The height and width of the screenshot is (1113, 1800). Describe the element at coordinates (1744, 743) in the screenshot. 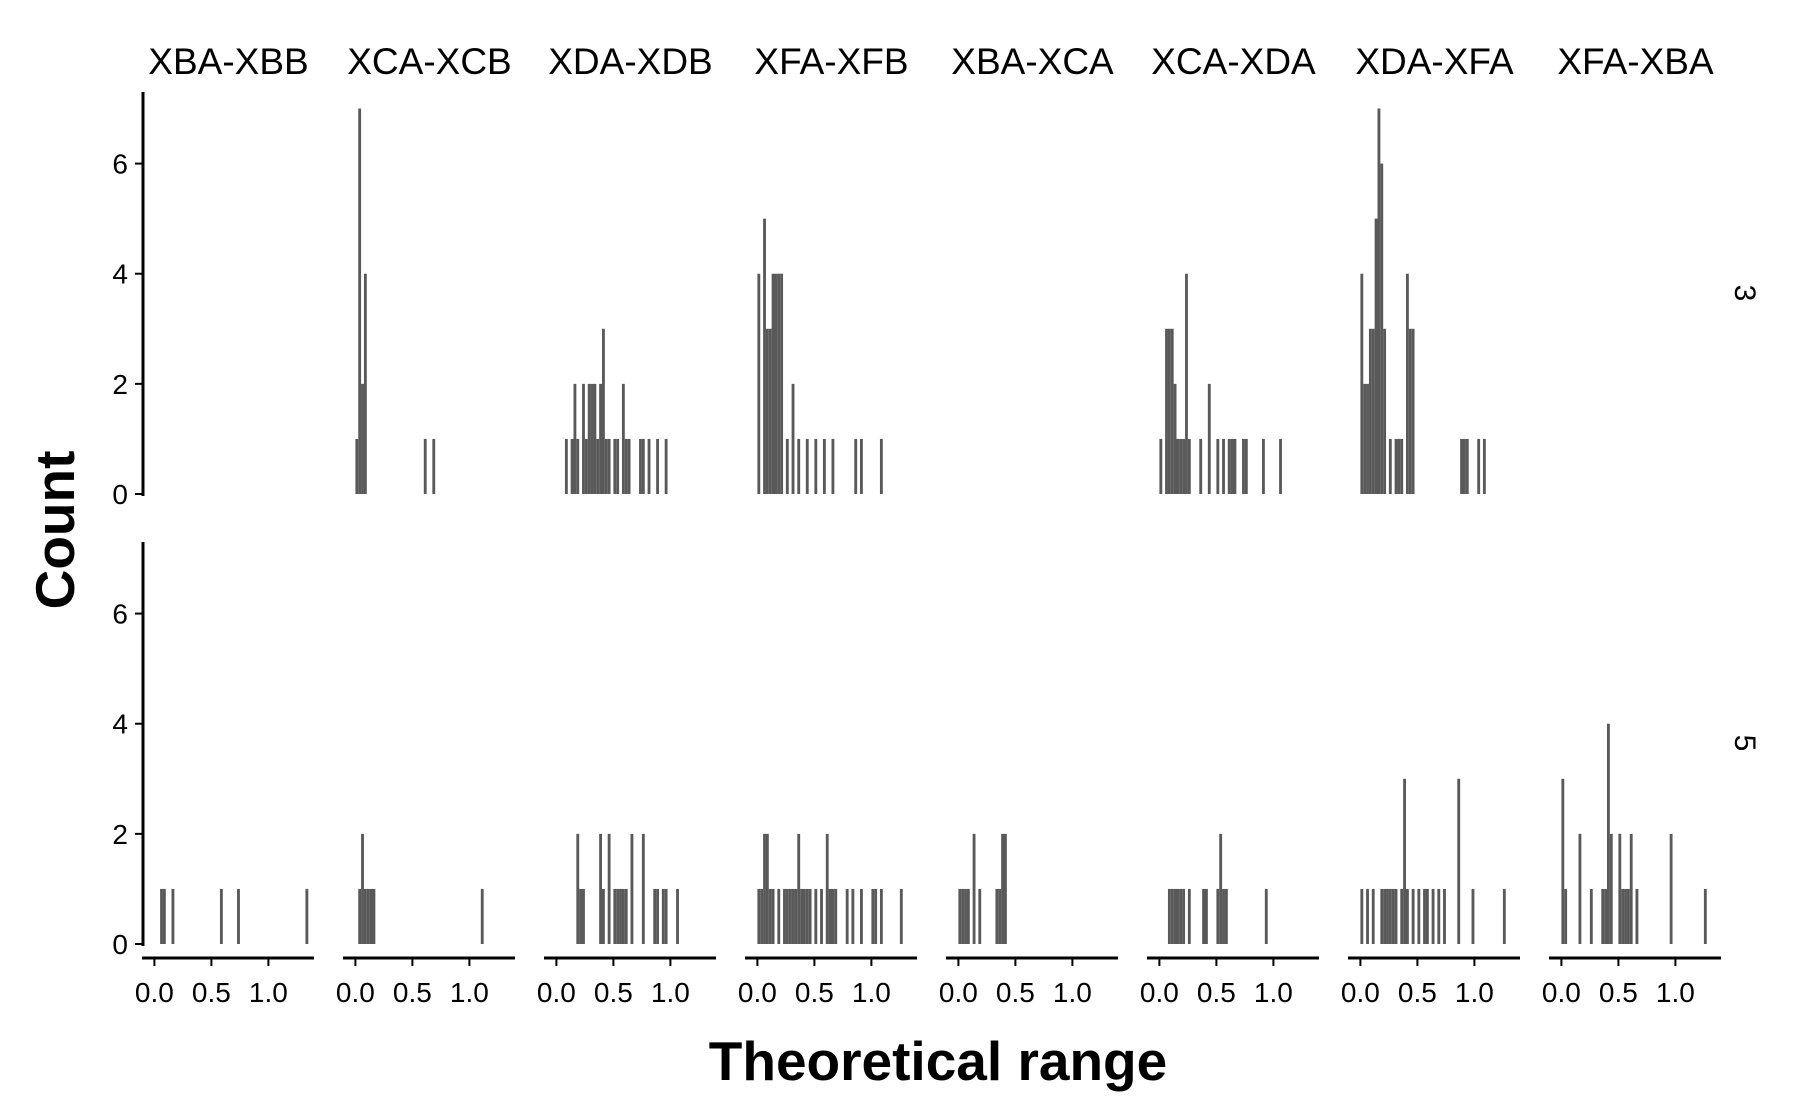

I see `row-strip-label: 5` at that location.